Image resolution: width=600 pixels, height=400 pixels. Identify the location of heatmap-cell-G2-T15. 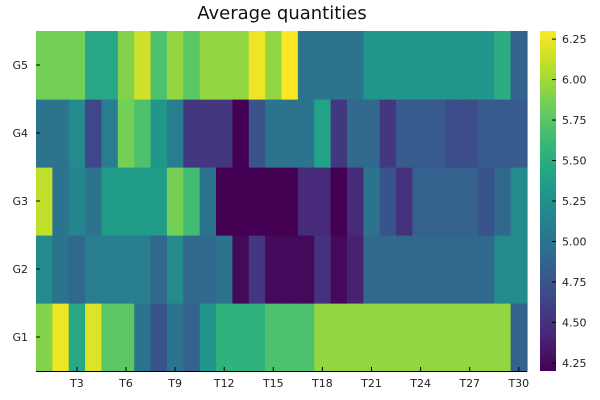
(274, 269).